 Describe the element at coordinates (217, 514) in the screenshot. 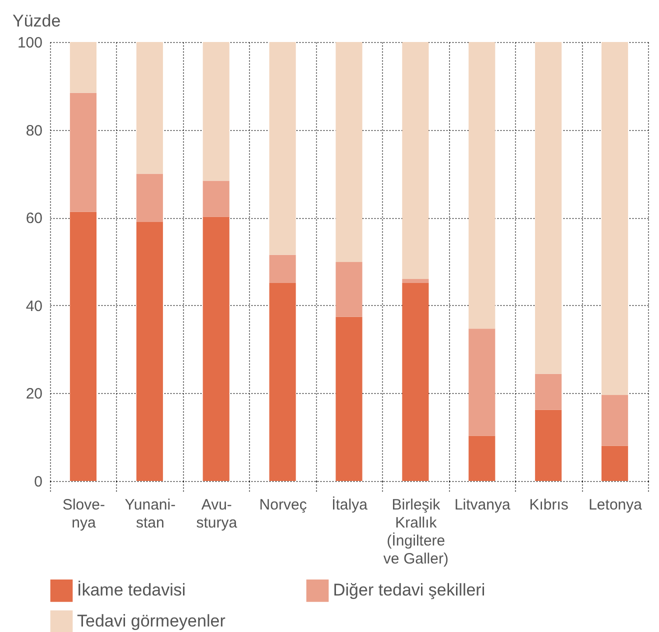

I see `x-tick-label: Avu- sturya` at that location.